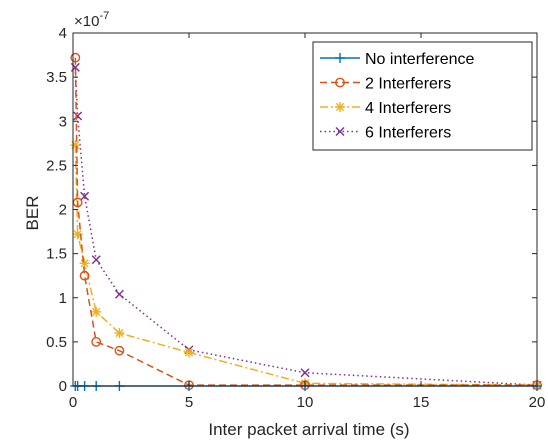  What do you see at coordinates (32, 213) in the screenshot?
I see `y-axis-label: BER` at bounding box center [32, 213].